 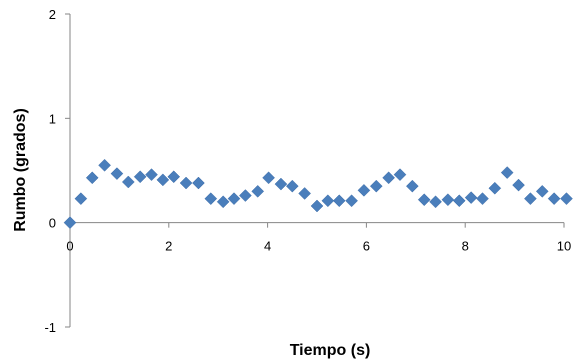 I want to click on x-axis-title: Tiempo (s), so click(x=330, y=350).